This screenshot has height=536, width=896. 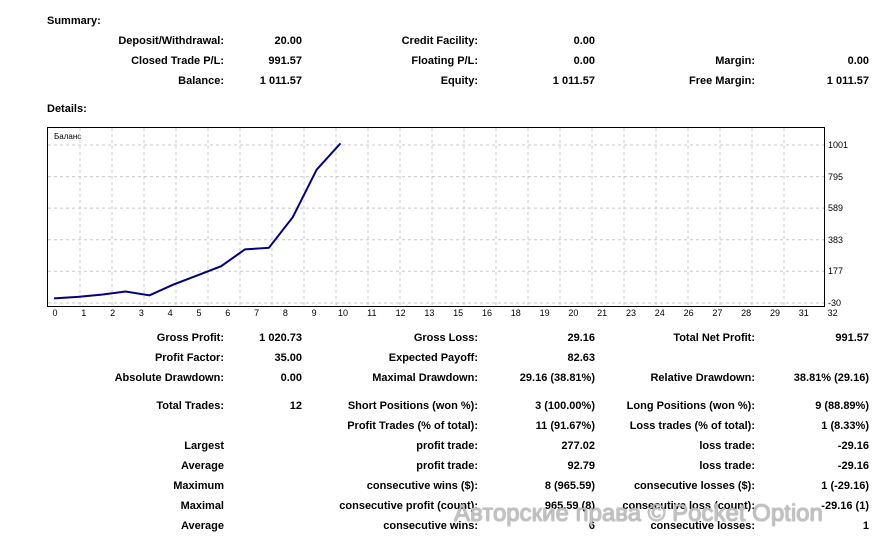 What do you see at coordinates (204, 446) in the screenshot?
I see `details-label: Largest` at bounding box center [204, 446].